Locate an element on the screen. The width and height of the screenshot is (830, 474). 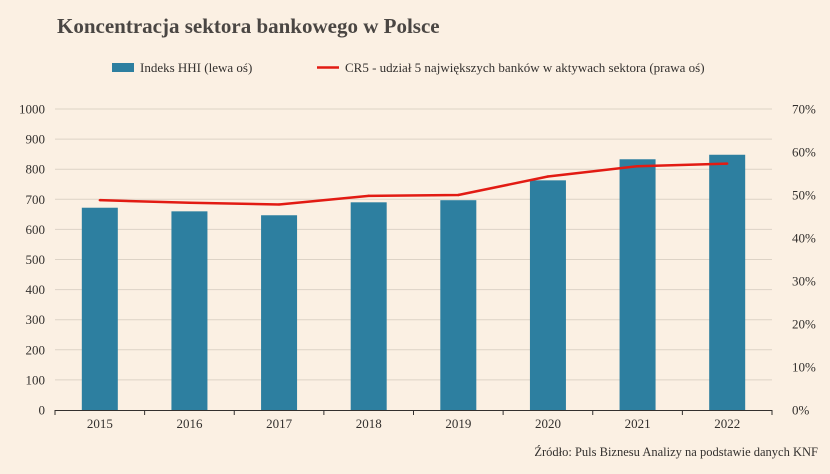
right-tick-label: 10% is located at coordinates (804, 367).